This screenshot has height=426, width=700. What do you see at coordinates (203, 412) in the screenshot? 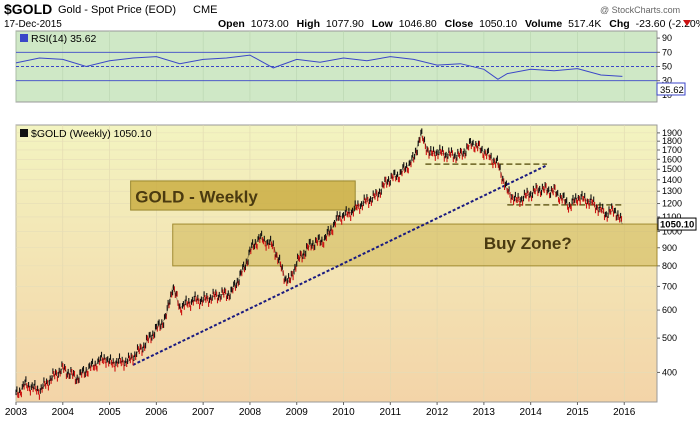
I see `x-tick-label: 2007` at bounding box center [203, 412].